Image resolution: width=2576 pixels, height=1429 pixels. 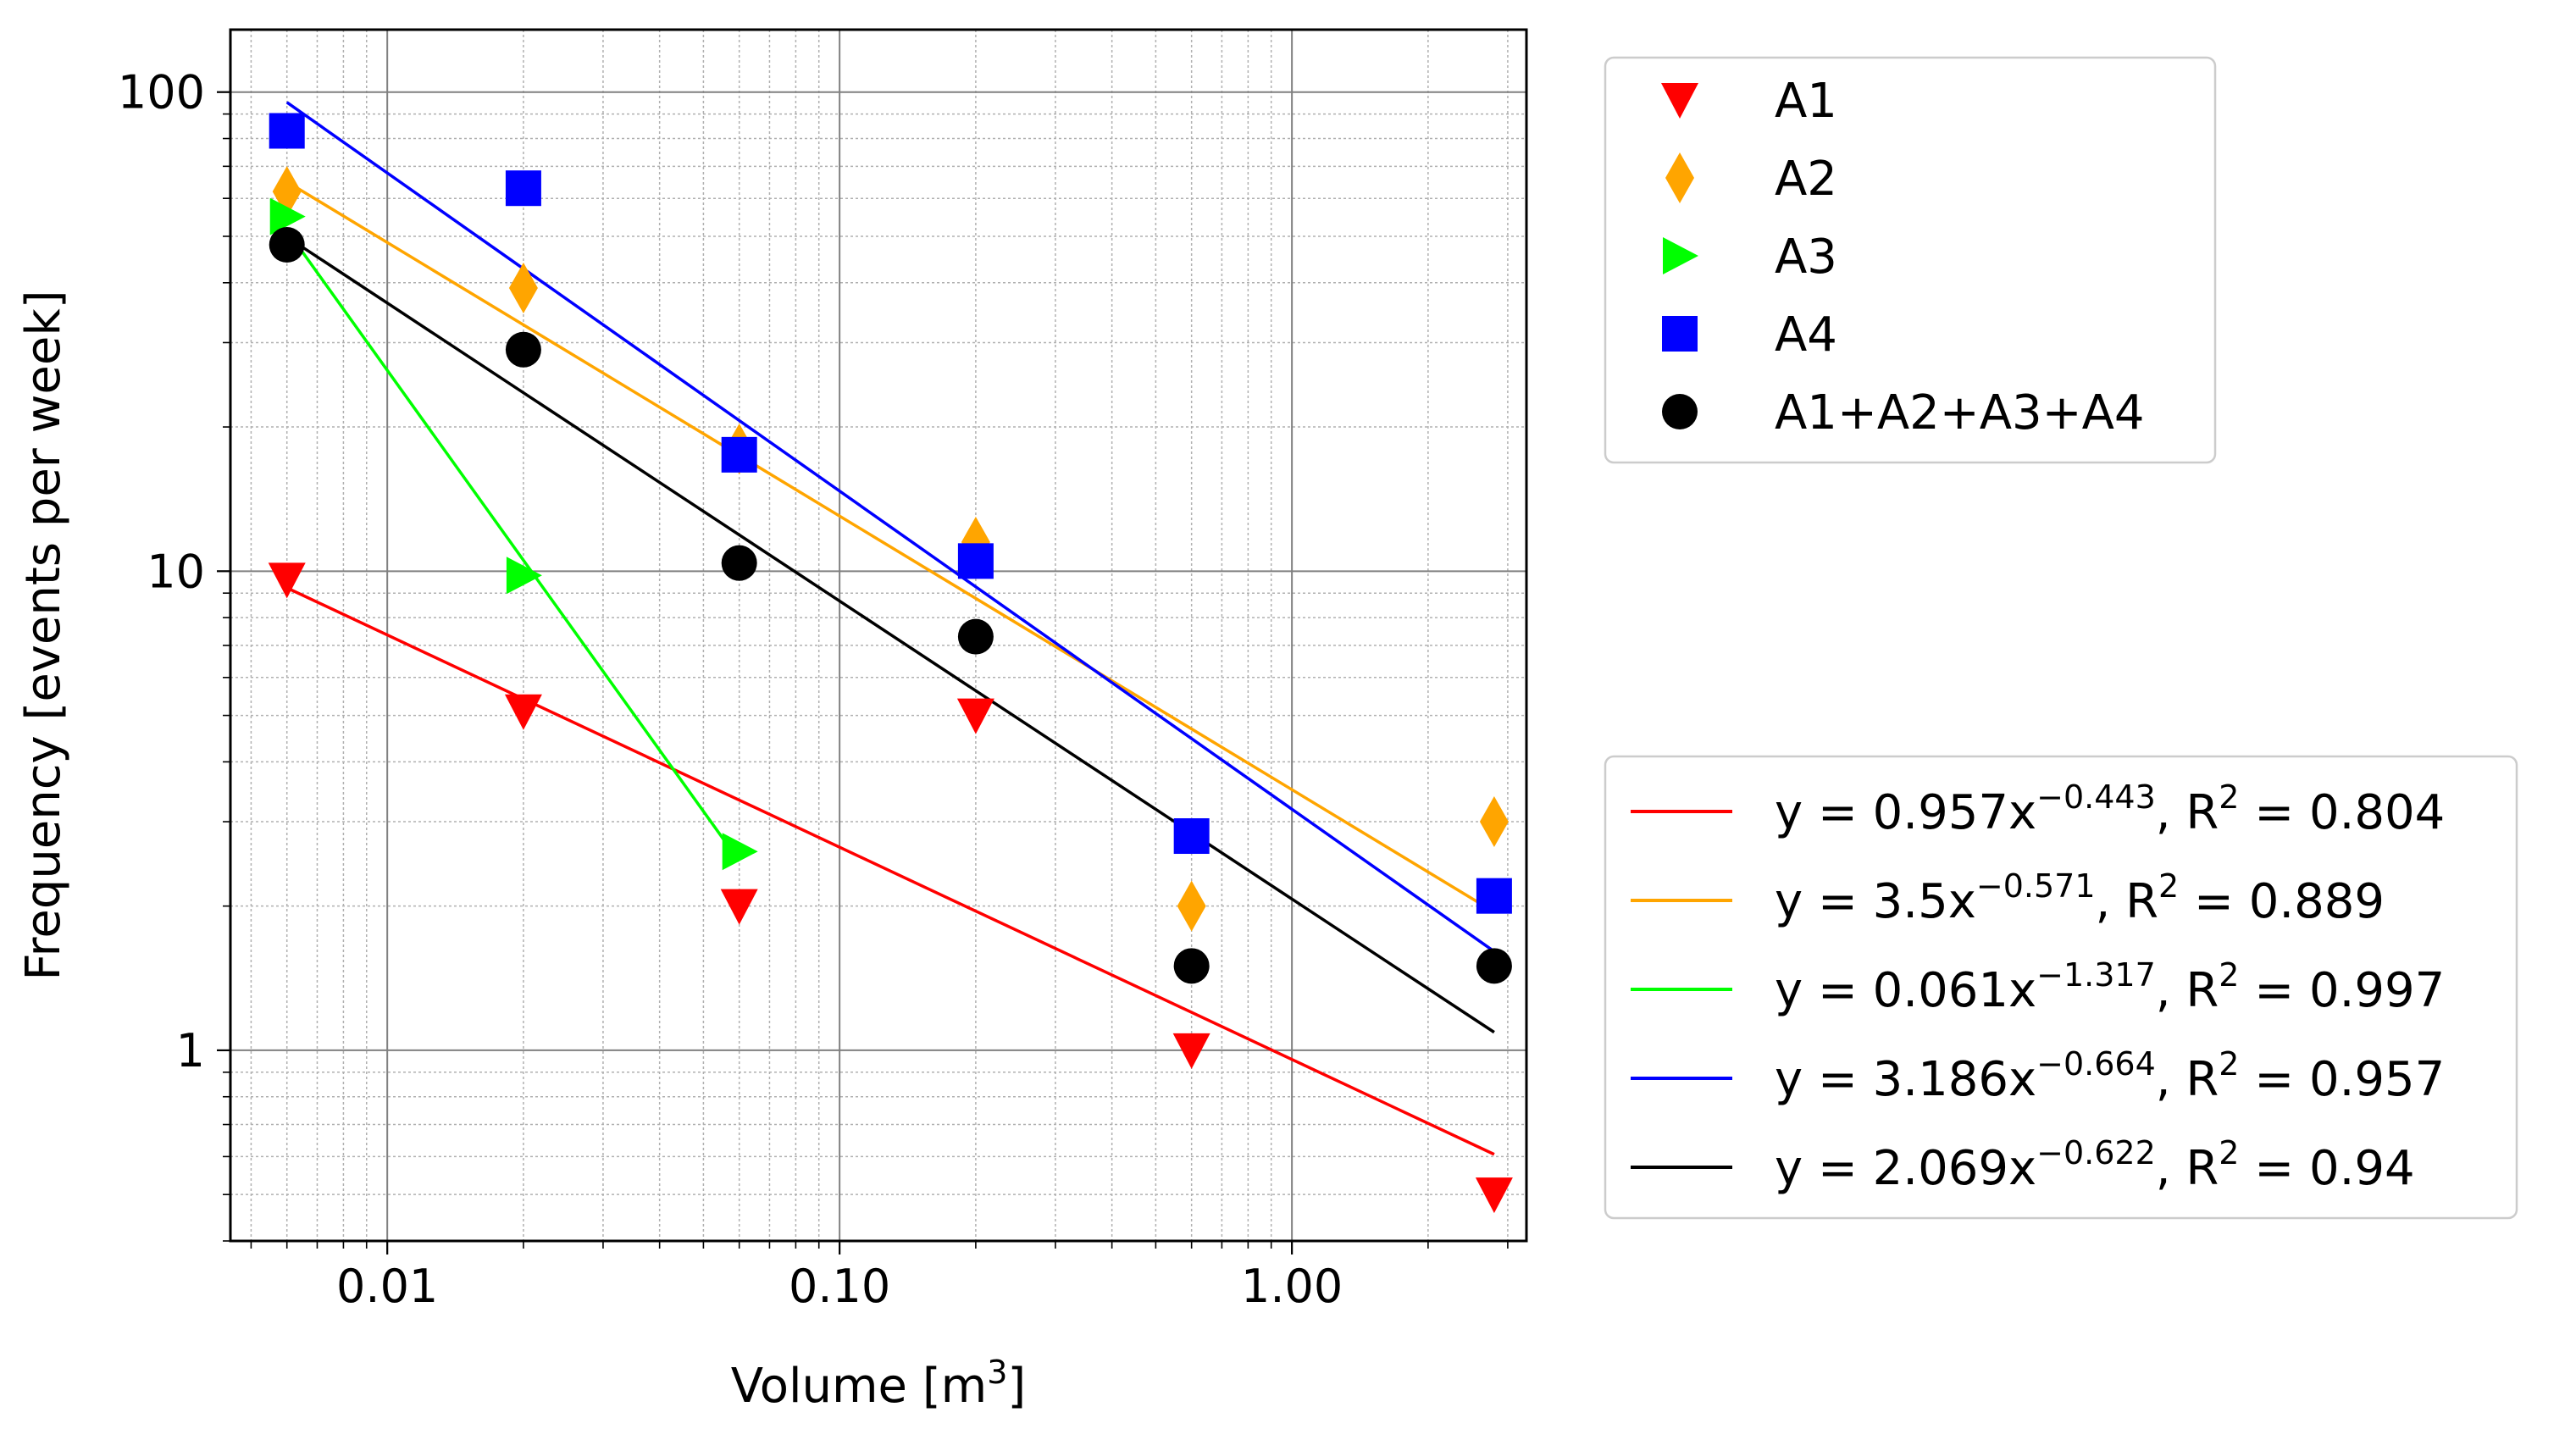 I want to click on legend-fit-equation: y = 3.186x−0.664, R2 = 0.957, so click(x=2110, y=1076).